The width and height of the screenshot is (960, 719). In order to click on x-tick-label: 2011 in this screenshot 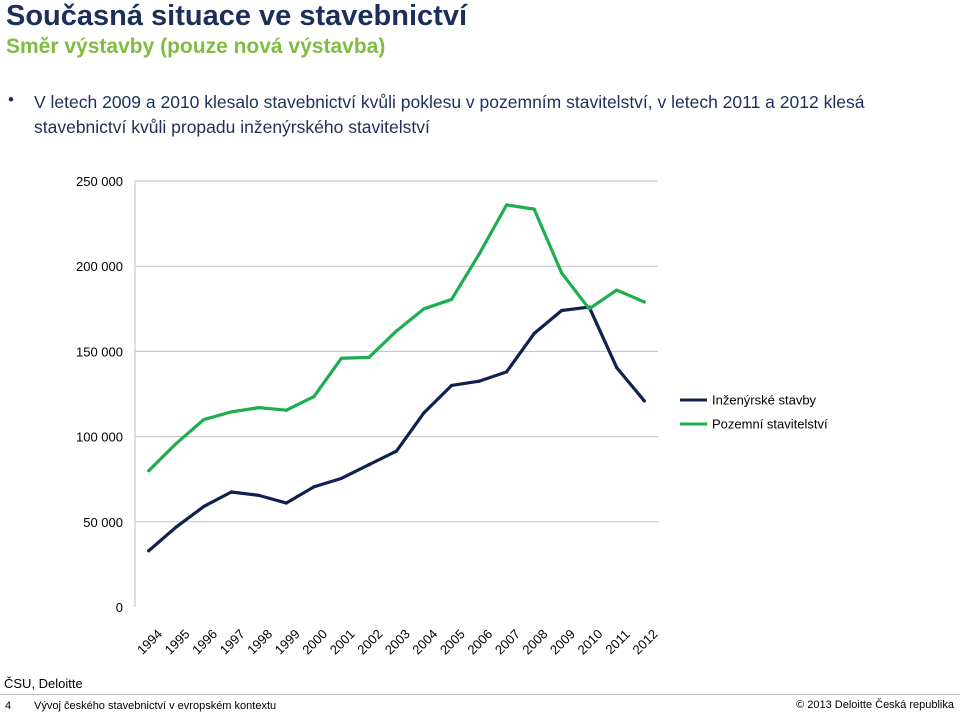, I will do `click(617, 642)`.